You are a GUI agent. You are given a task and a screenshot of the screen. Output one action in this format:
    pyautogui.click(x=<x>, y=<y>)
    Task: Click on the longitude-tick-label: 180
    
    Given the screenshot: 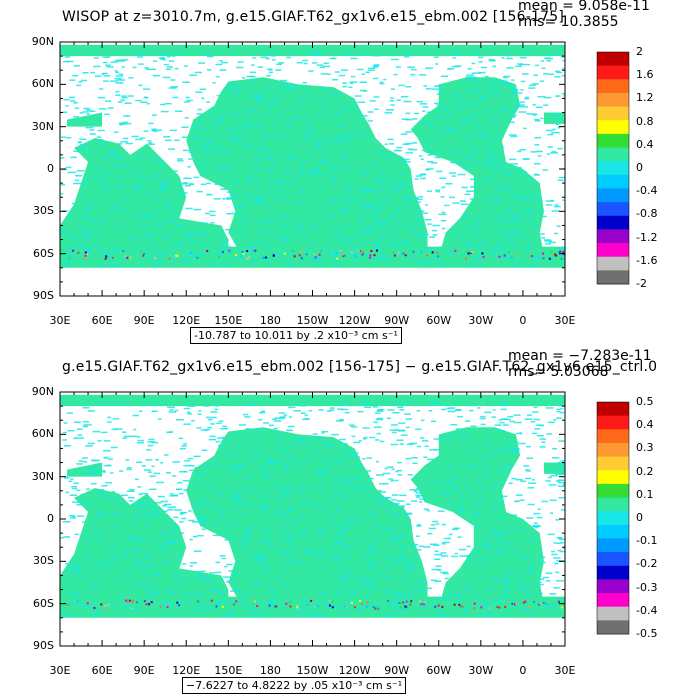 What is the action you would take?
    pyautogui.click(x=270, y=670)
    